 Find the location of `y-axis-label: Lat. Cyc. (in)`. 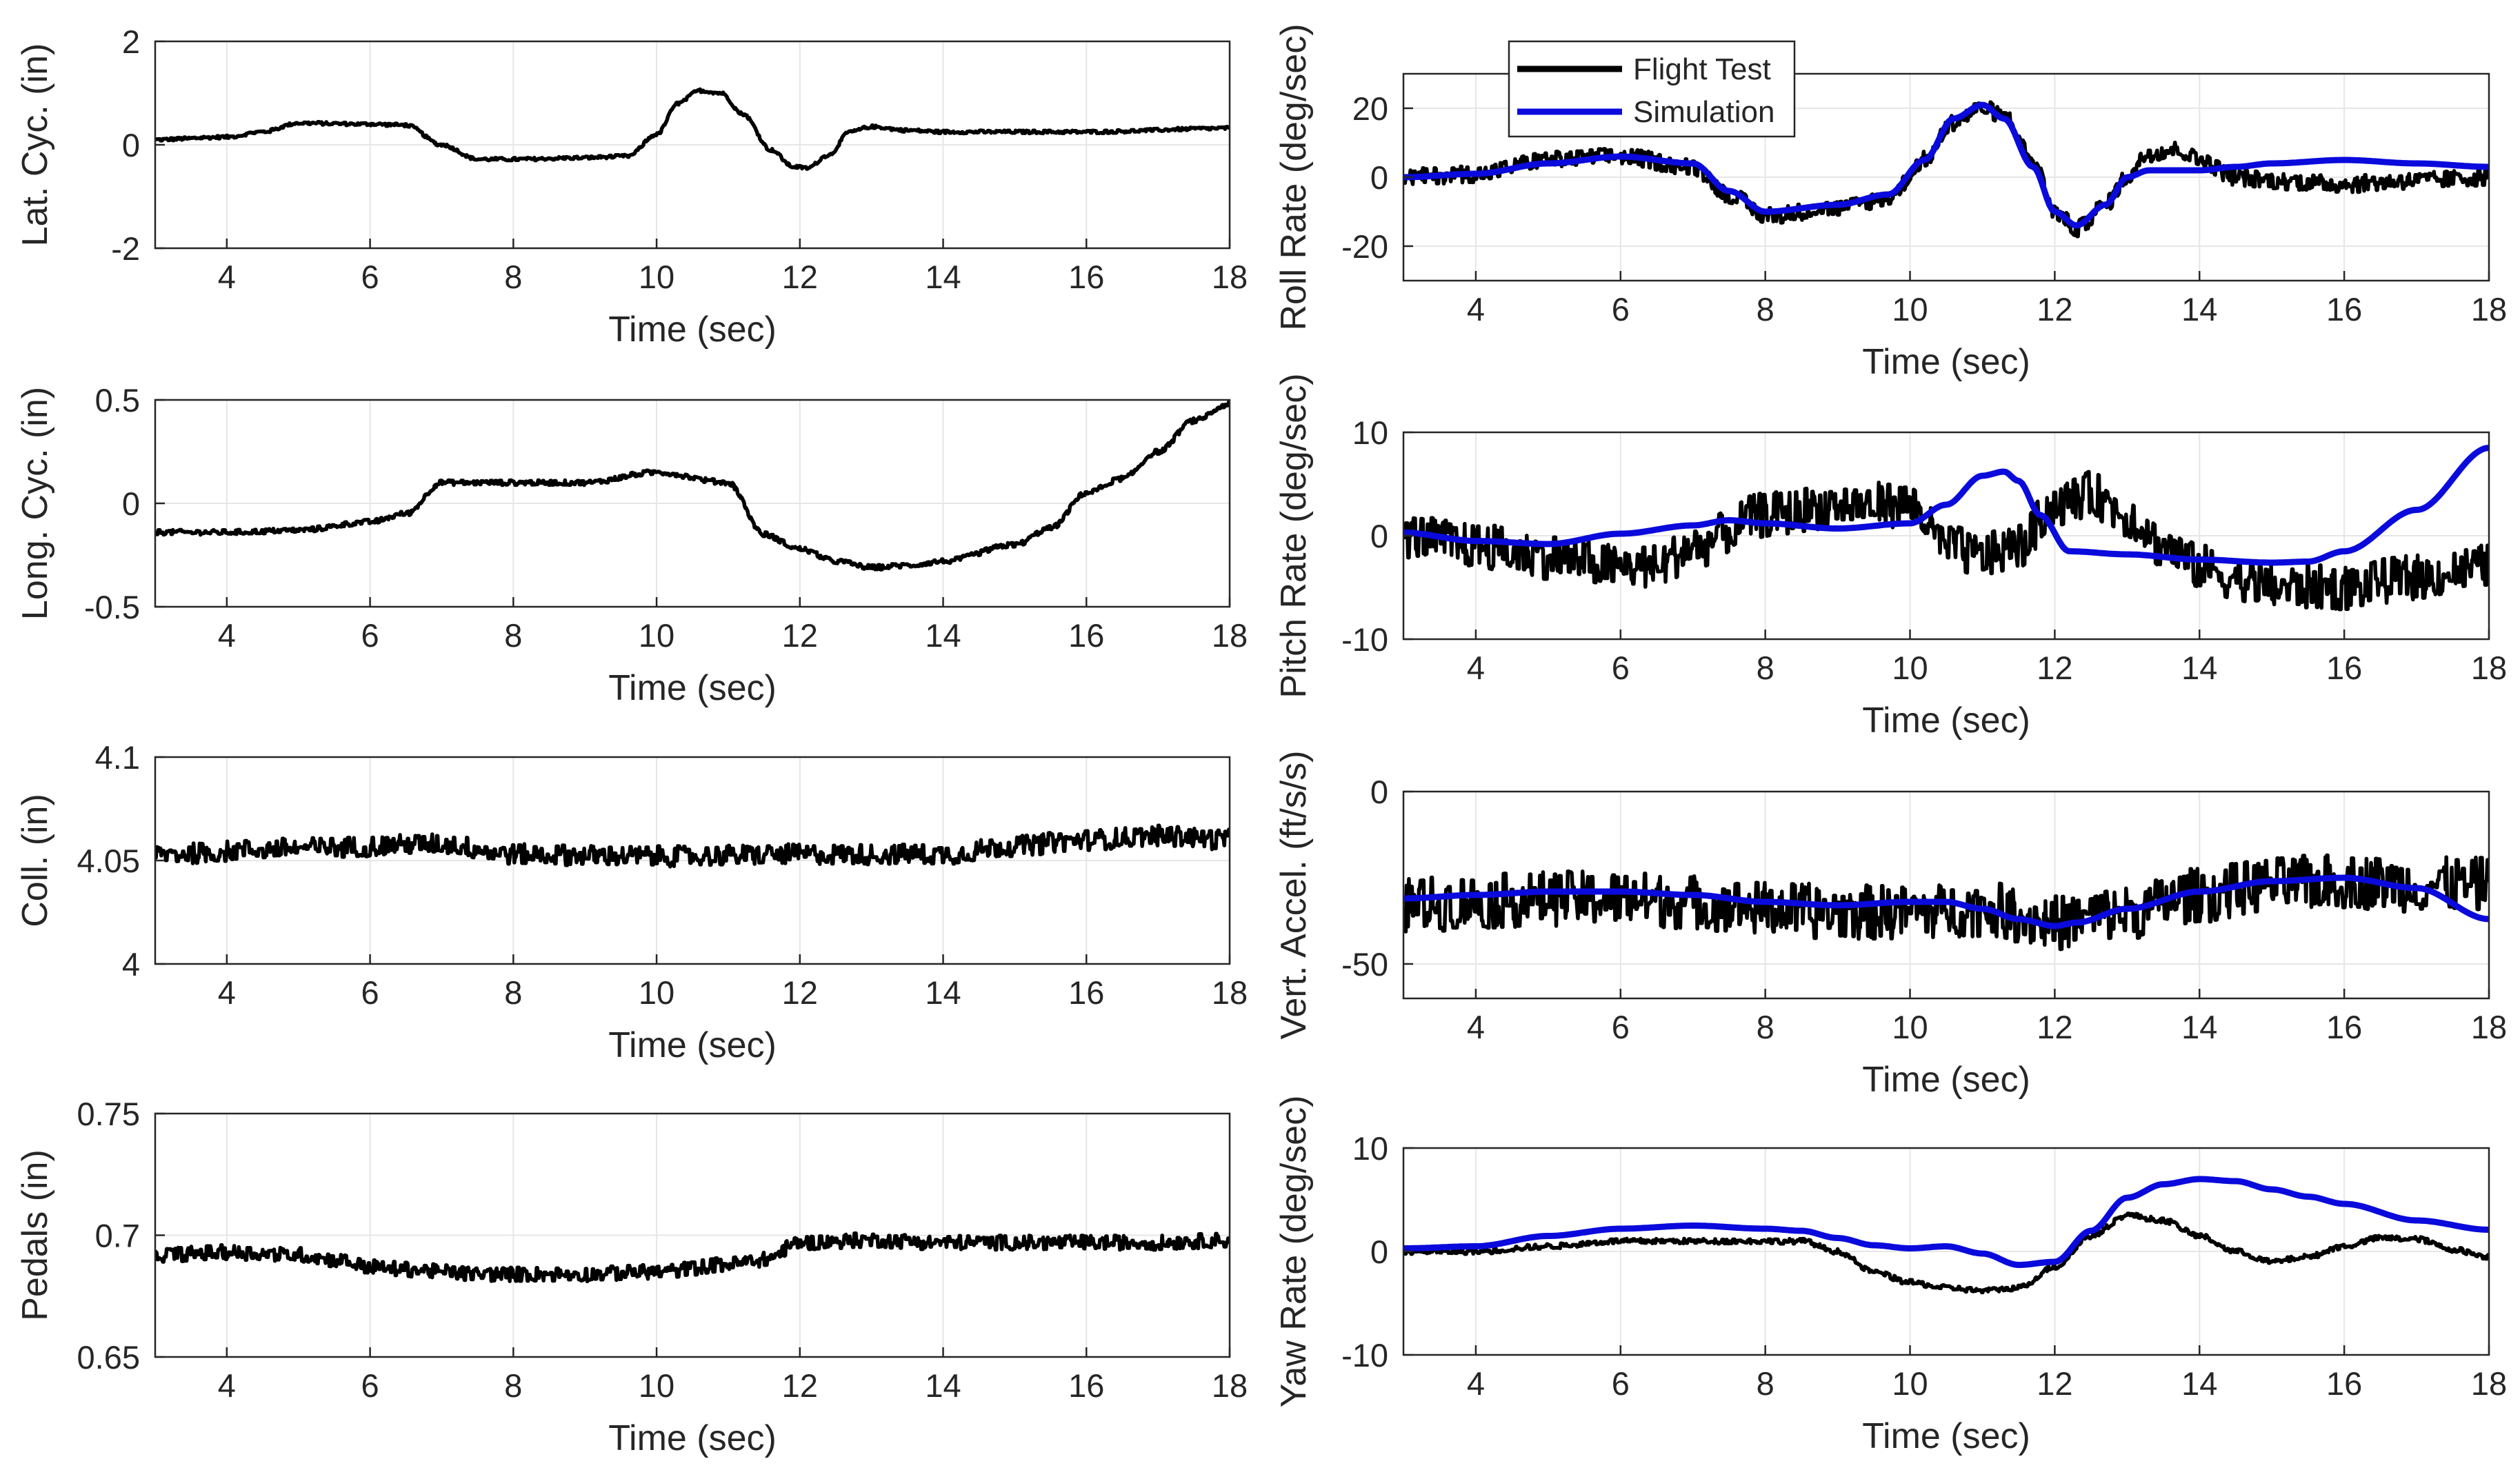

y-axis-label: Lat. Cyc. (in) is located at coordinates (35, 145).